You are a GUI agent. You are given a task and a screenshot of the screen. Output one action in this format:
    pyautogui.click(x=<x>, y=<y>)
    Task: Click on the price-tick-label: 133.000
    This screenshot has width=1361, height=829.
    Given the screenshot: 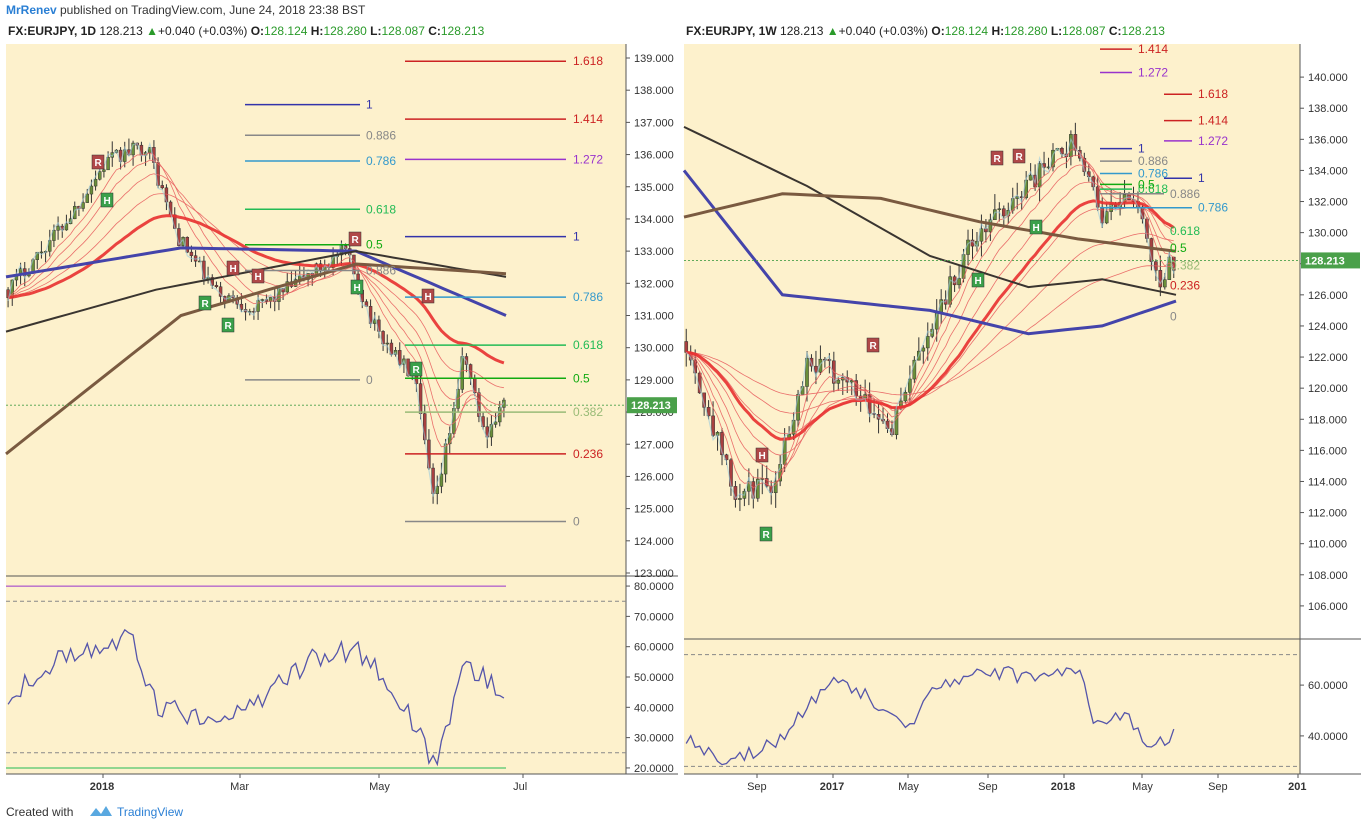 What is the action you would take?
    pyautogui.click(x=654, y=252)
    